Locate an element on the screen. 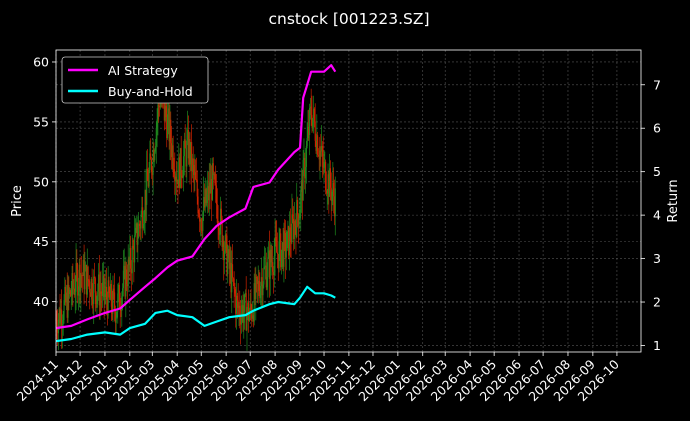 This screenshot has height=421, width=690. legend-label-buy-and-hold: Buy-and-Hold is located at coordinates (150, 91).